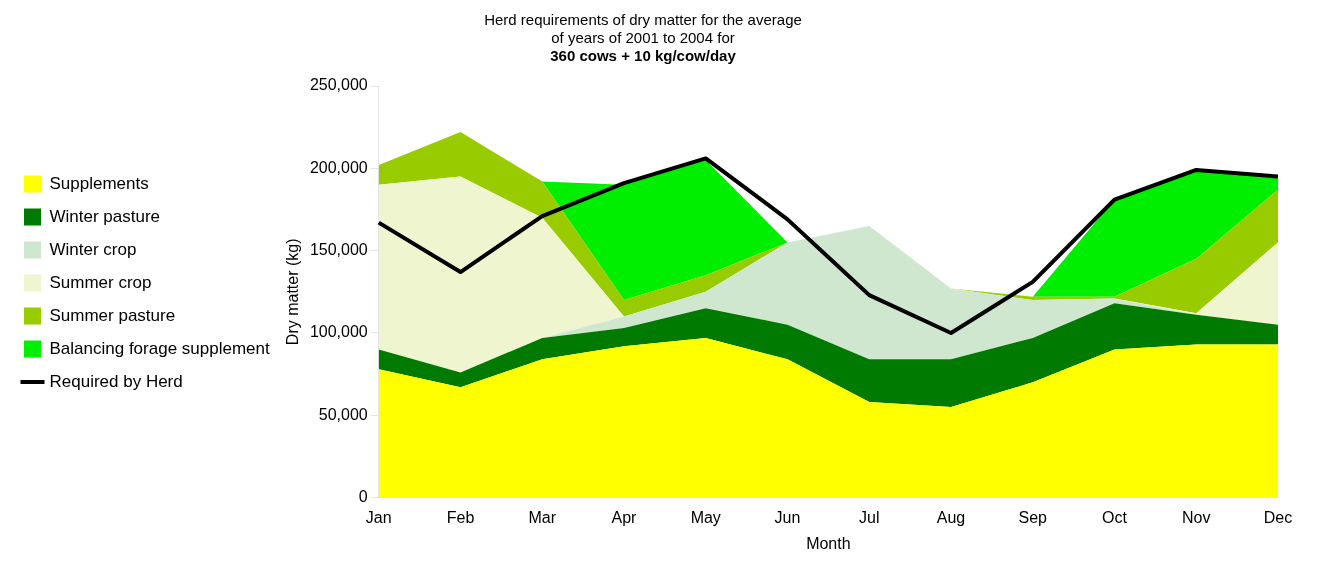 This screenshot has width=1322, height=569. Describe the element at coordinates (292, 292) in the screenshot. I see `y-axis-title: Dry matter (kg)` at that location.